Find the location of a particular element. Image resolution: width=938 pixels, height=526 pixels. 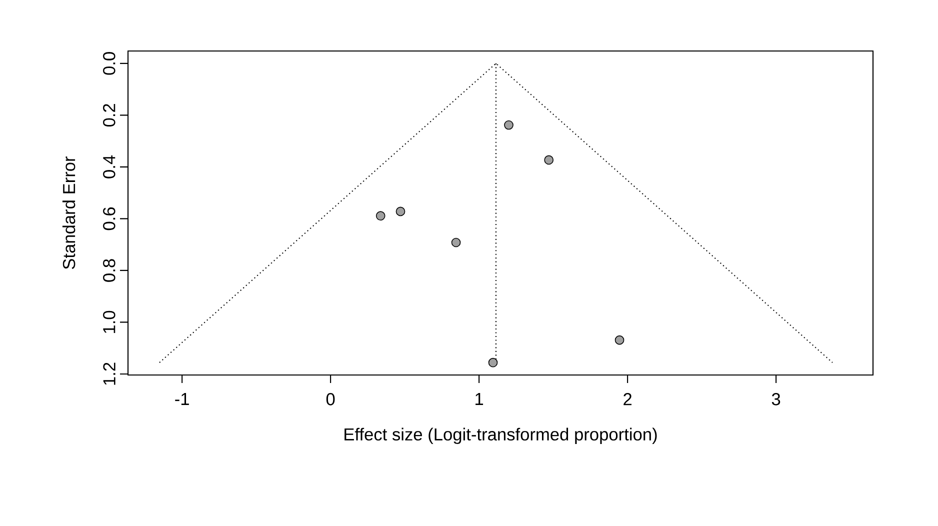

y-tick-label: 0.0 is located at coordinates (109, 63).